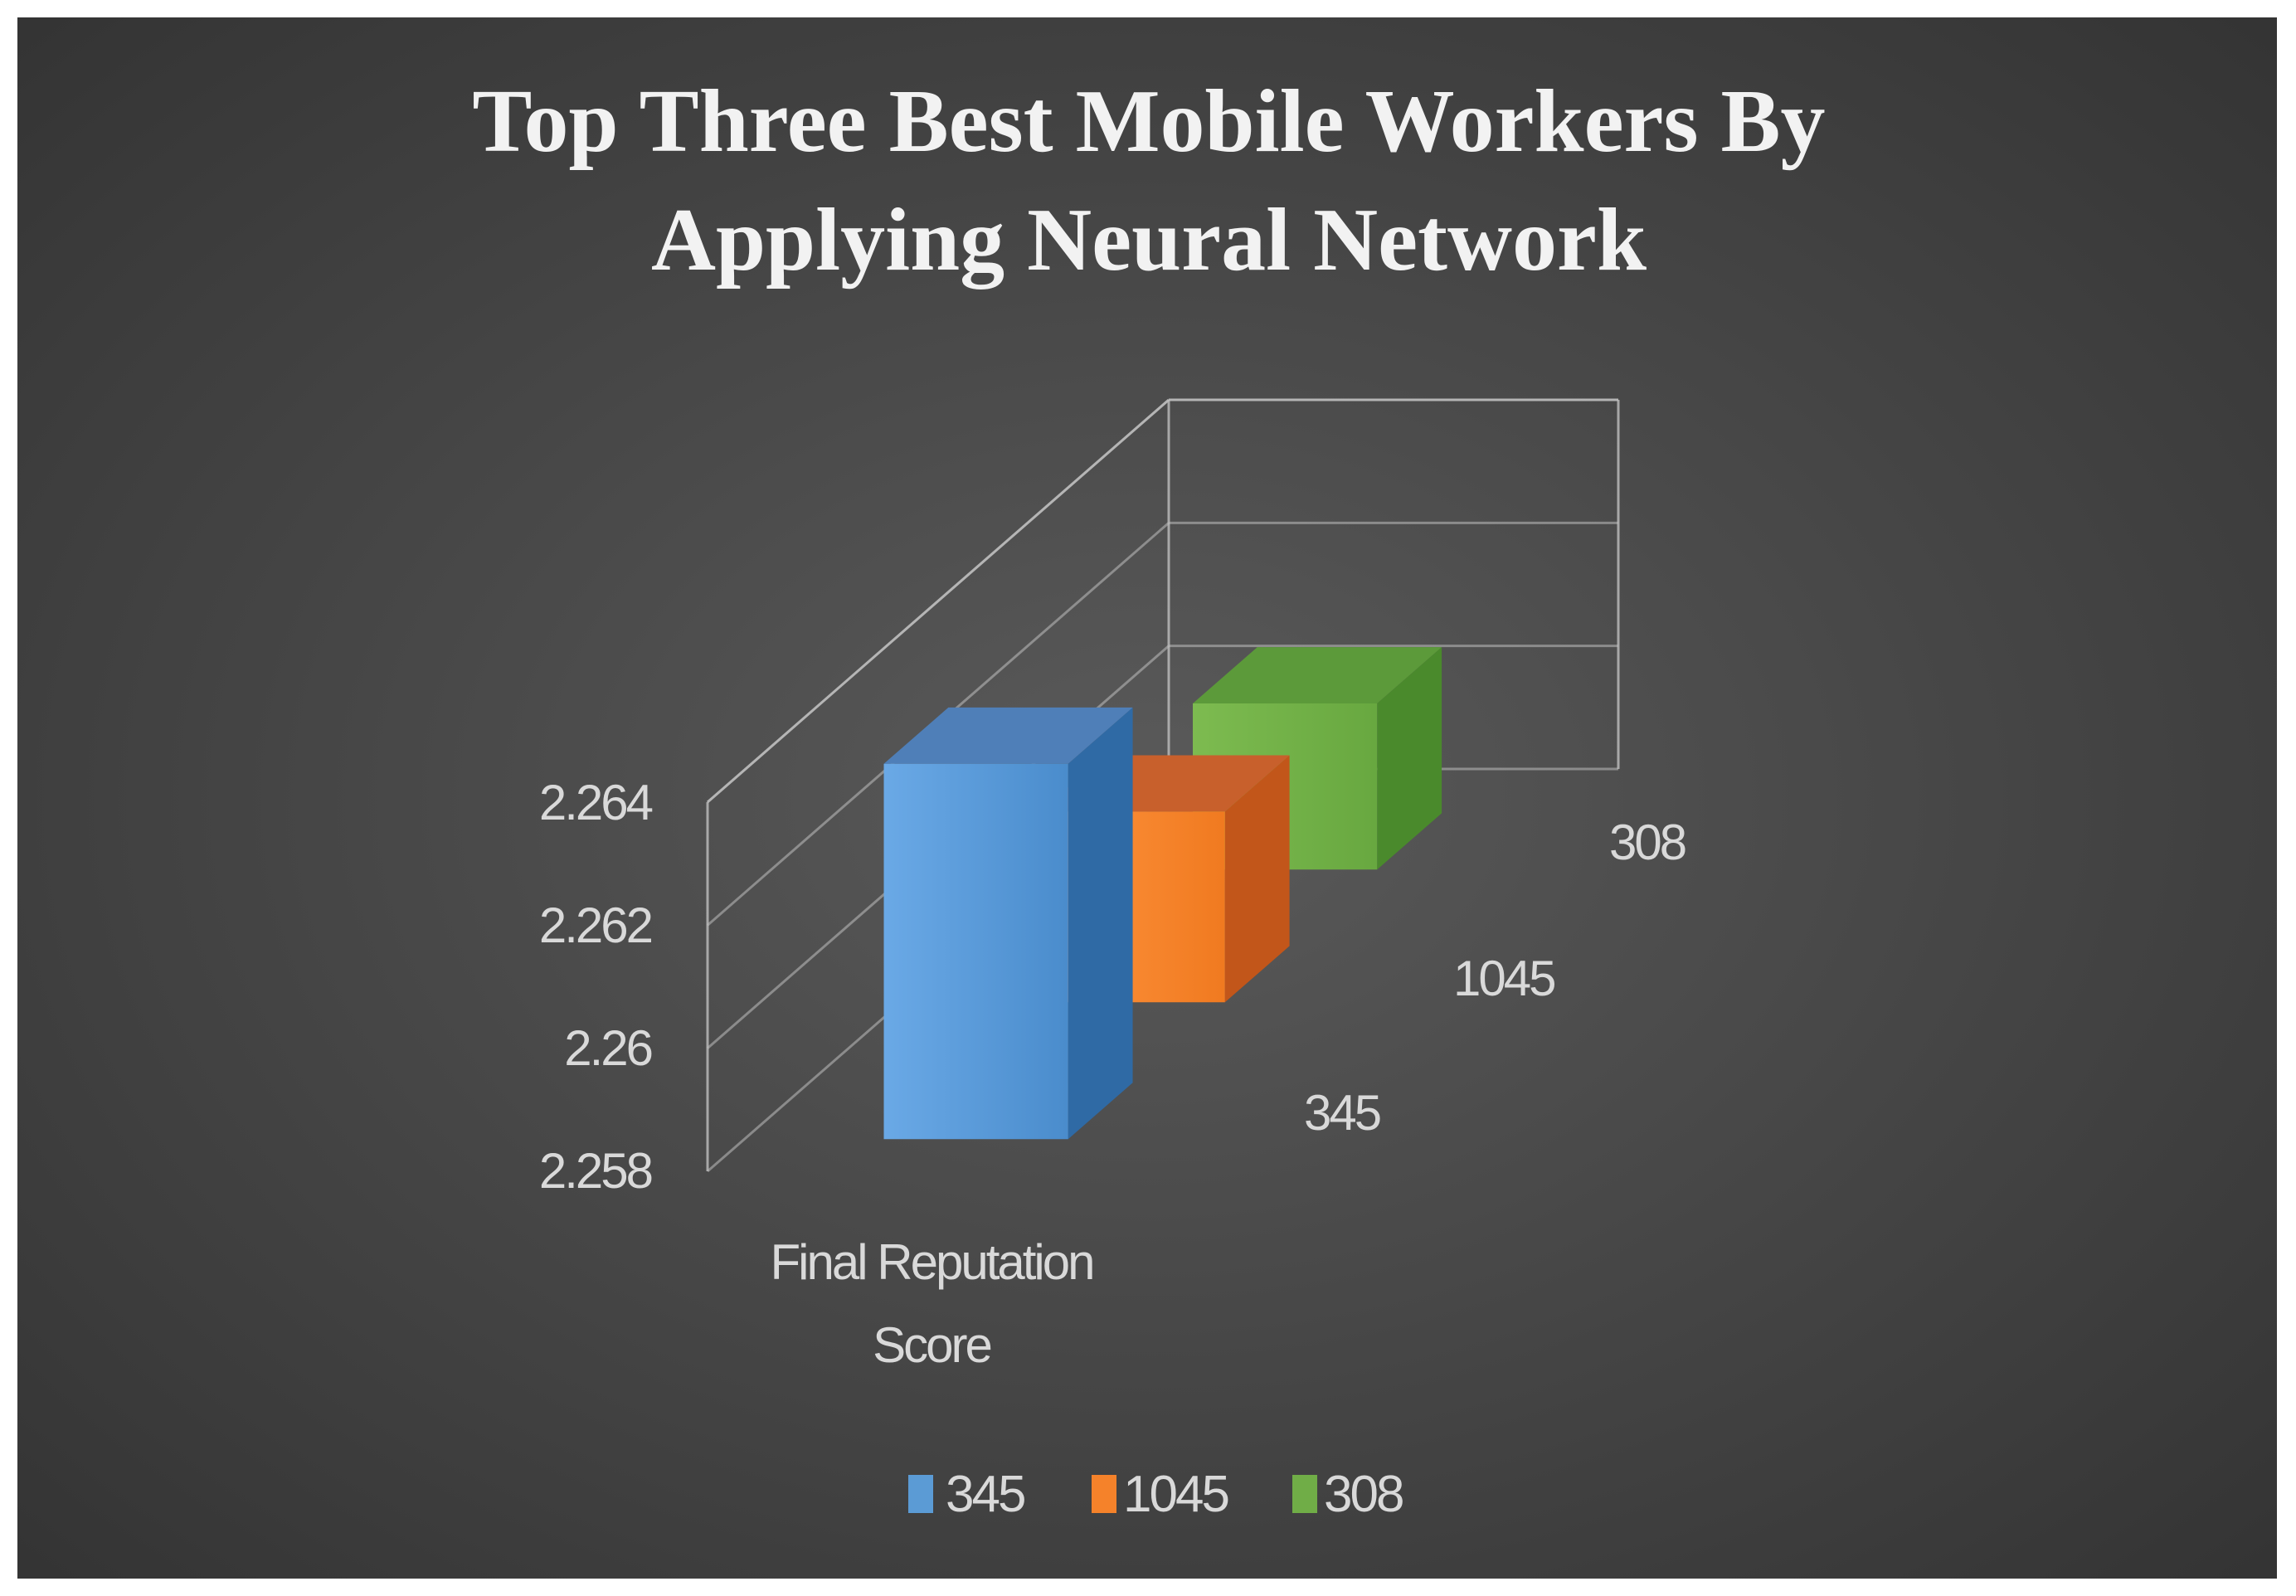 The height and width of the screenshot is (1596, 2296). I want to click on category-label-line-1: Final Reputation, so click(932, 1262).